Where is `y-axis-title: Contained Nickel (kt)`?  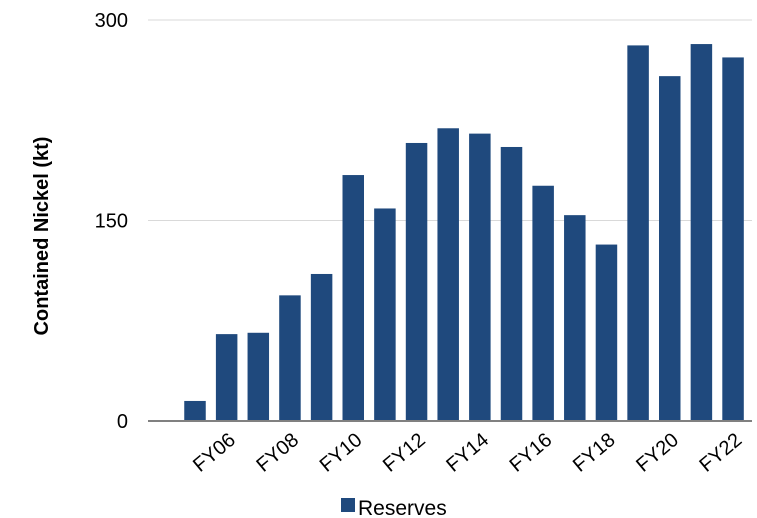 y-axis-title: Contained Nickel (kt) is located at coordinates (42, 236).